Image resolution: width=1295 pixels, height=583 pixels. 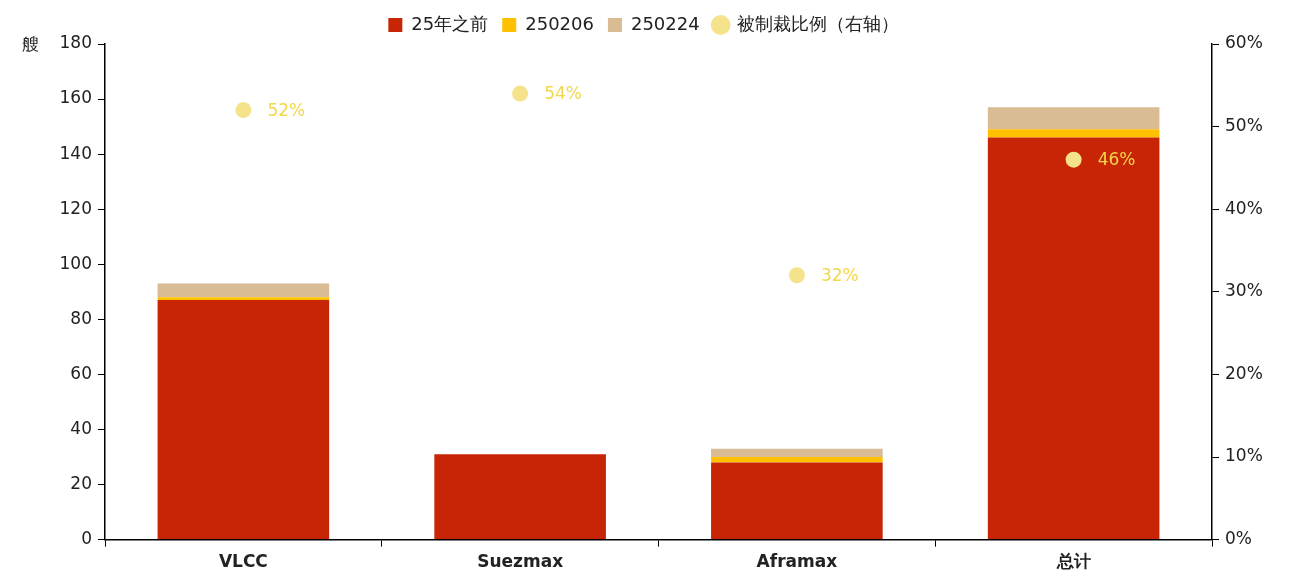 What do you see at coordinates (243, 561) in the screenshot?
I see `x-tick-label: VLCC` at bounding box center [243, 561].